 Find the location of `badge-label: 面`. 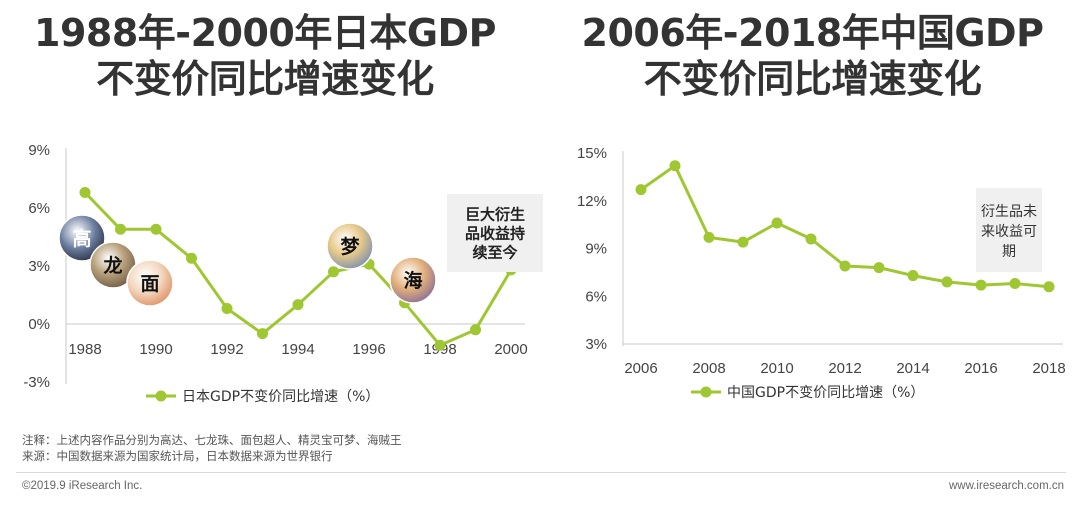

badge-label: 面 is located at coordinates (149, 284).